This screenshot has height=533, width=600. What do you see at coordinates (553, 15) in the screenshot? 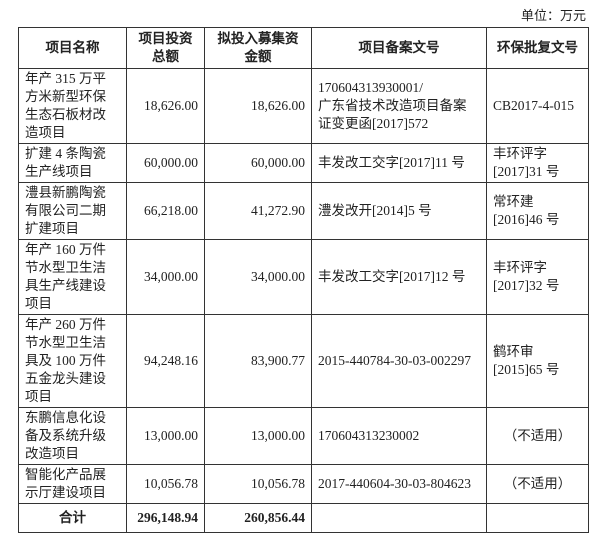
I see `unit-label: 单位：万元` at bounding box center [553, 15].